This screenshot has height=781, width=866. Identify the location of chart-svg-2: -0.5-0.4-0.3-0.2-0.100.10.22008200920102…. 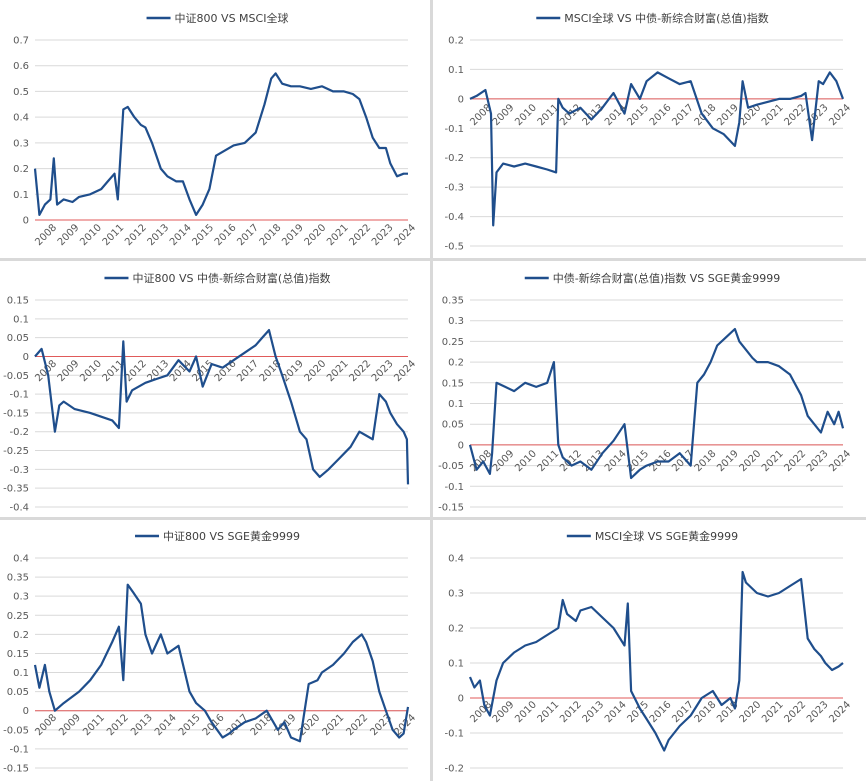
(648, 132).